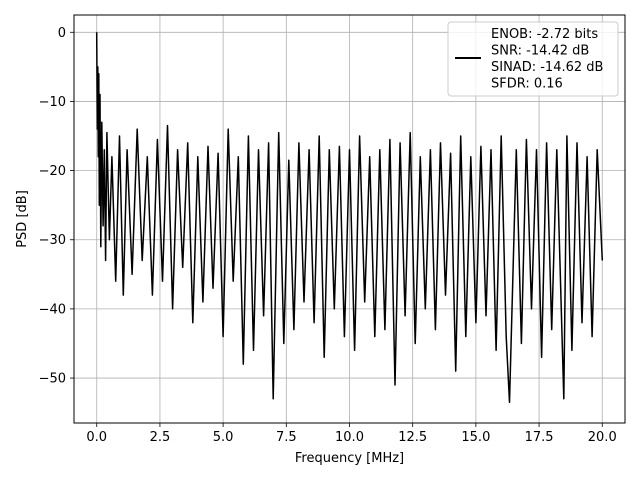  I want to click on x-tick-label: 12.5, so click(412, 437).